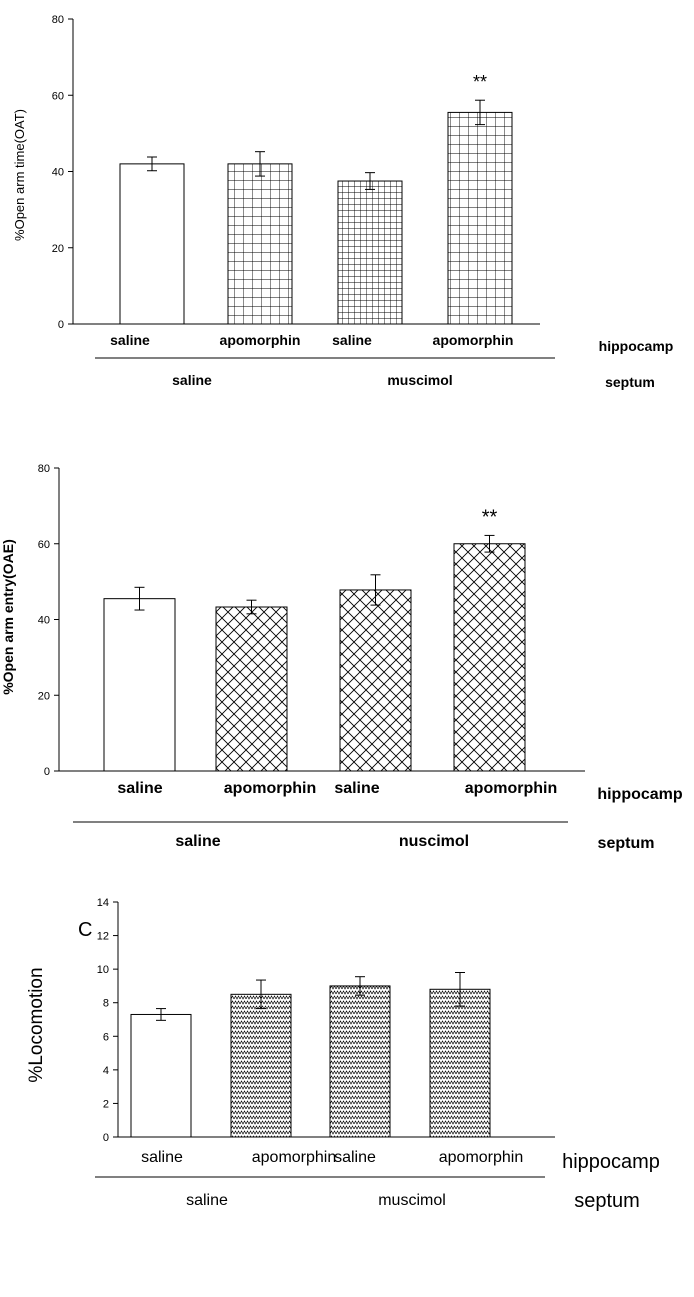  Describe the element at coordinates (106, 1004) in the screenshot. I see `y-tick-label: 8` at that location.